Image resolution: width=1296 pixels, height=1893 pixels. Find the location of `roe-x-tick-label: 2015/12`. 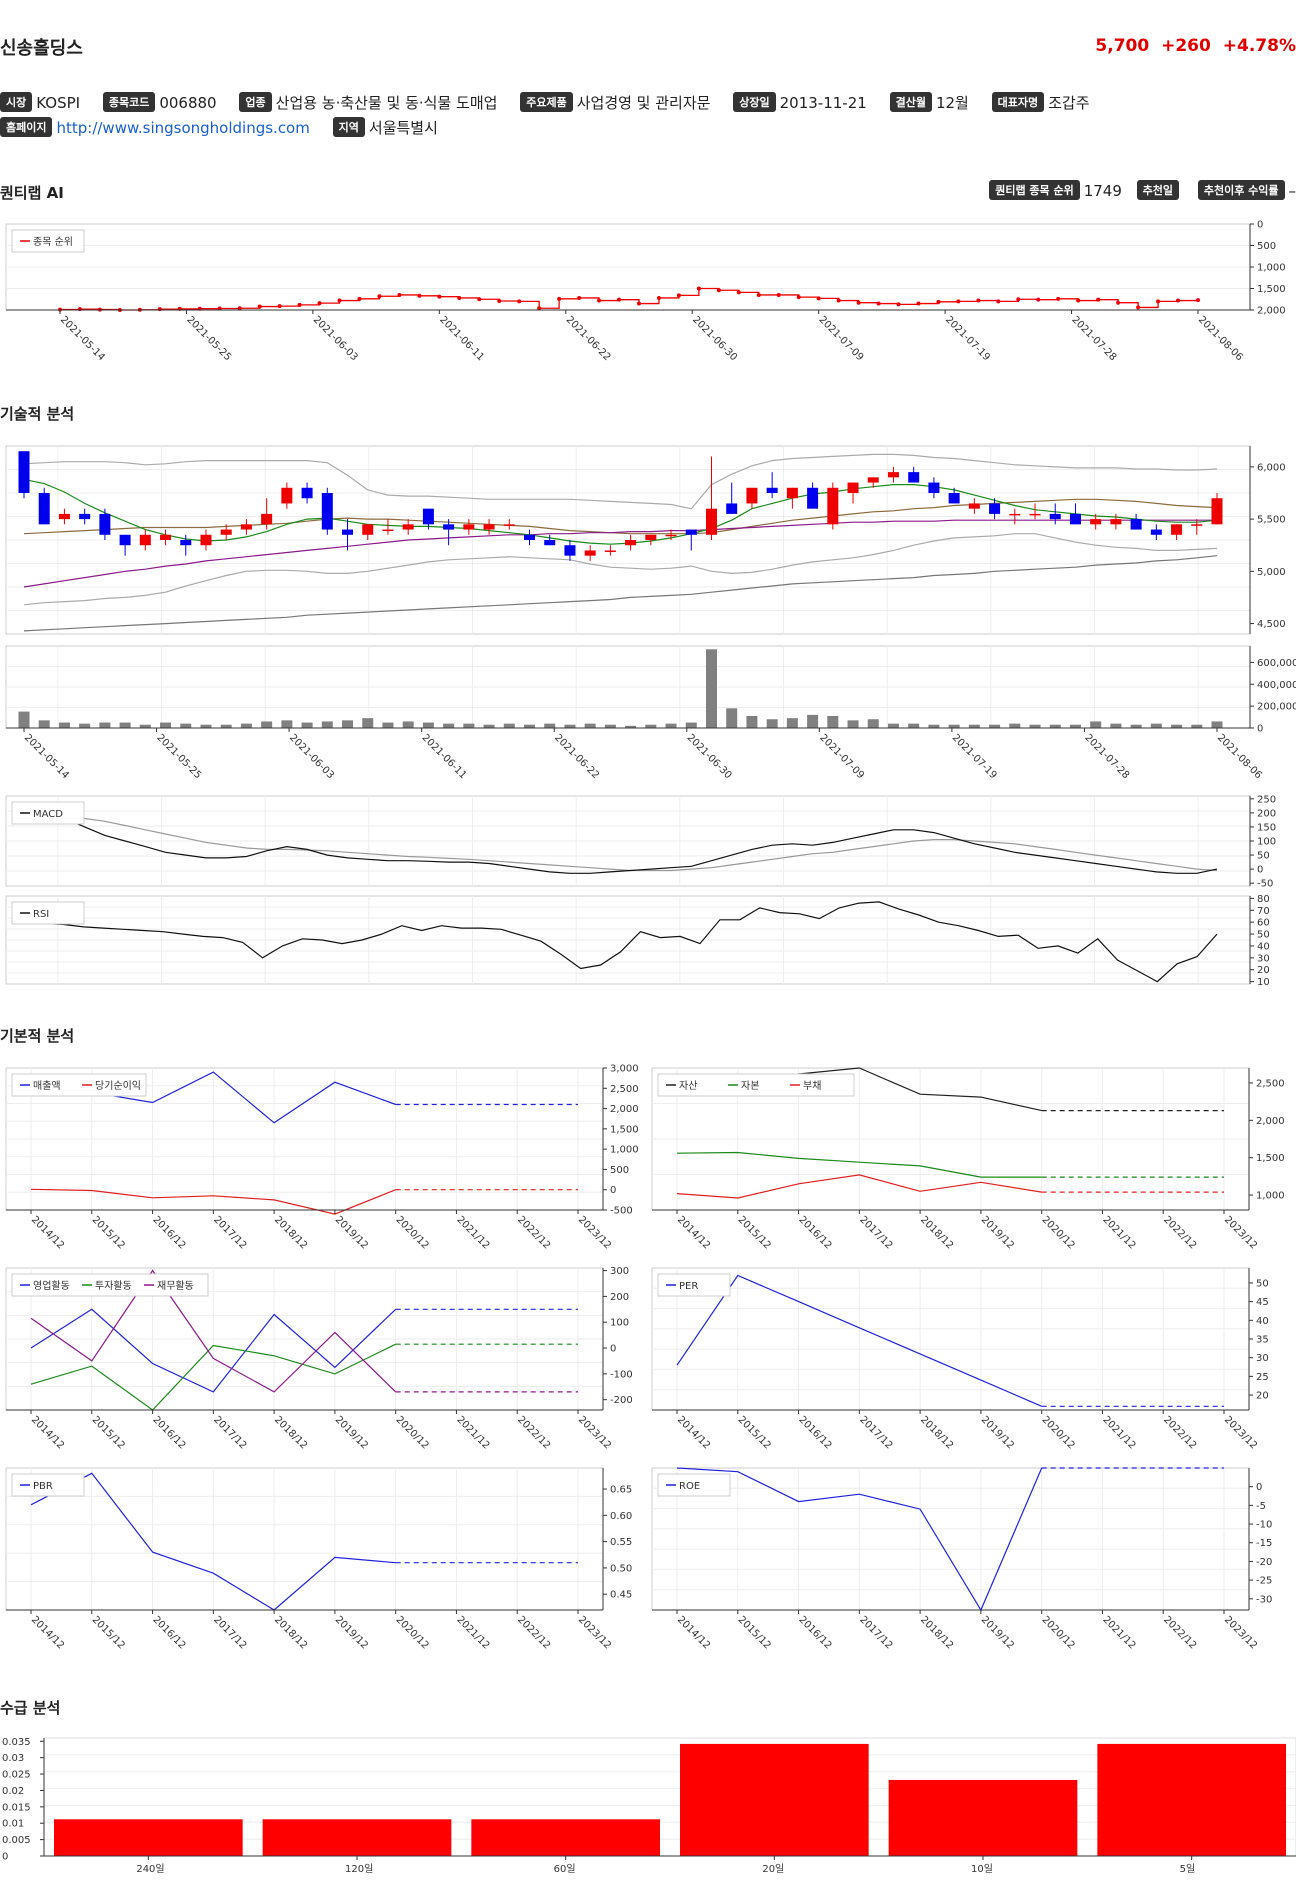

roe-x-tick-label: 2015/12 is located at coordinates (754, 1632).